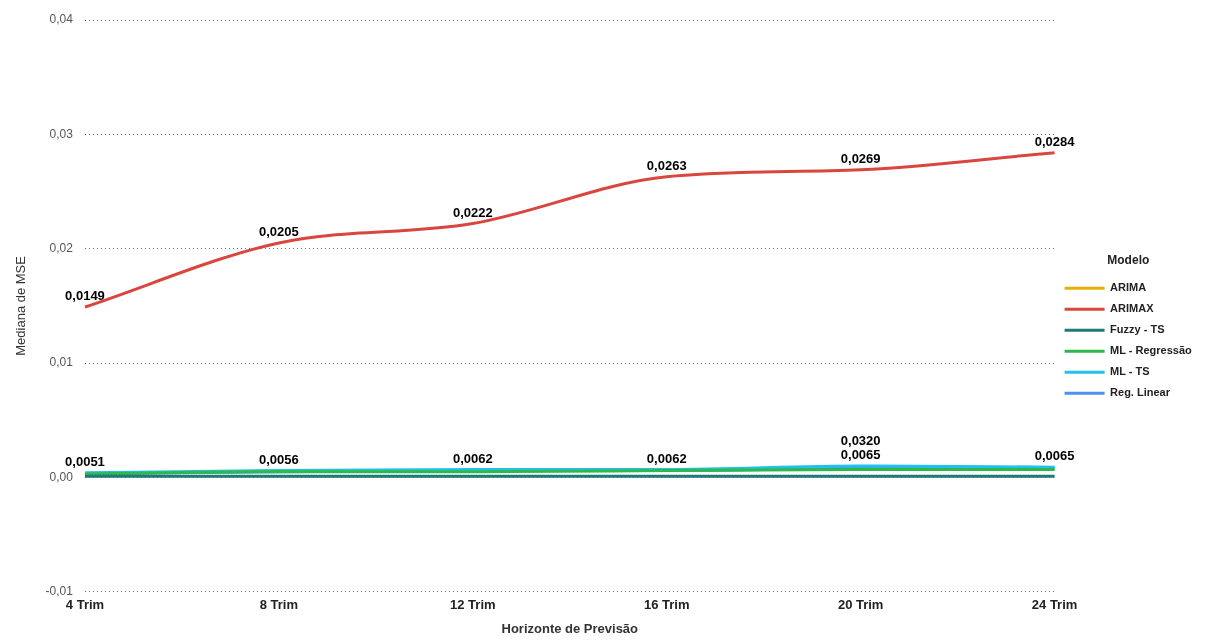  What do you see at coordinates (473, 605) in the screenshot?
I see `x-tick-label: 12 Trim` at bounding box center [473, 605].